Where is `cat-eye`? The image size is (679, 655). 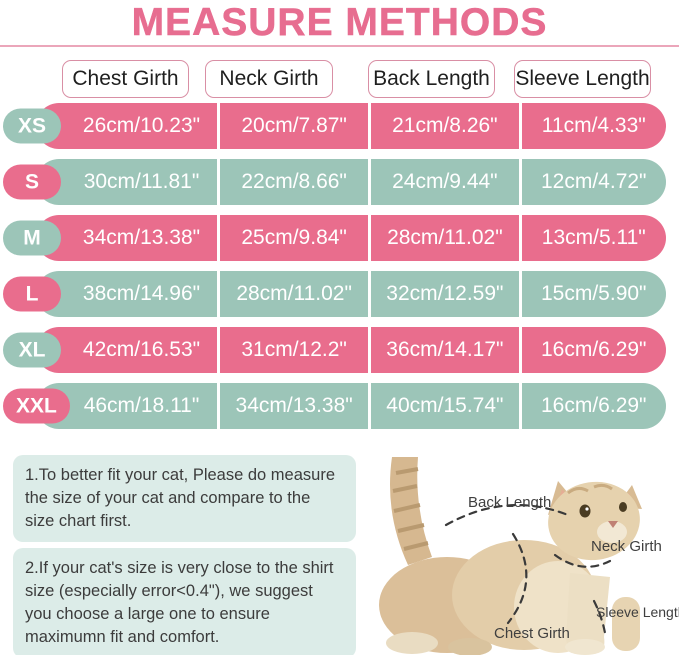
cat-eye is located at coordinates (585, 511).